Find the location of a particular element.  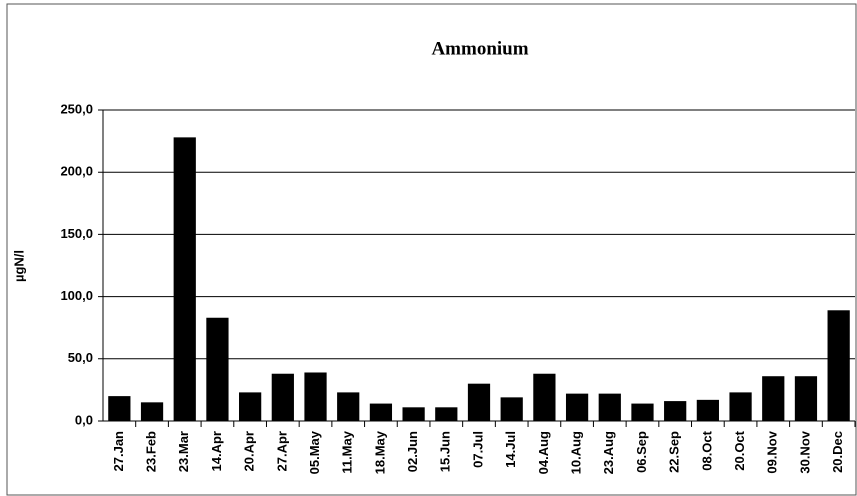

x-tick-label: 23.Mar is located at coordinates (183, 451).